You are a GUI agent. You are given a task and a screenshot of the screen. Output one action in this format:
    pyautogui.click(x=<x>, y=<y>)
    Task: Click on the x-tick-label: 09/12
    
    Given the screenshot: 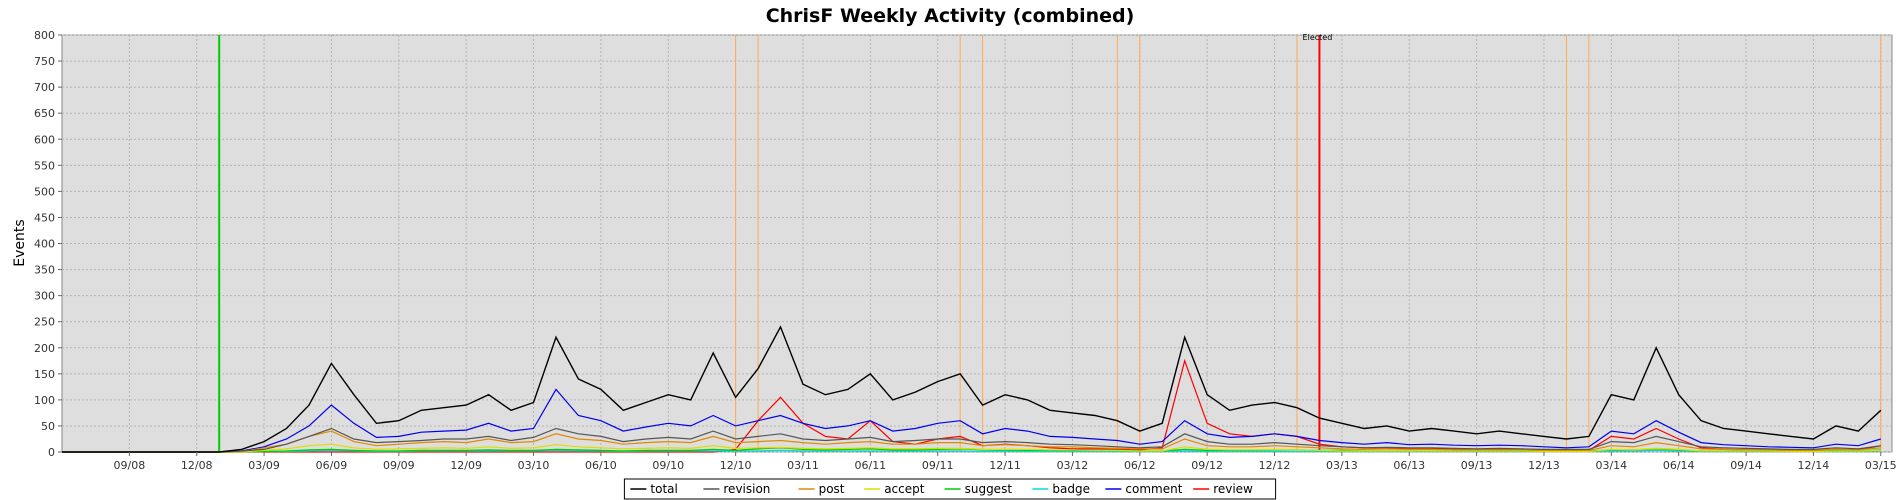 What is the action you would take?
    pyautogui.click(x=1207, y=465)
    